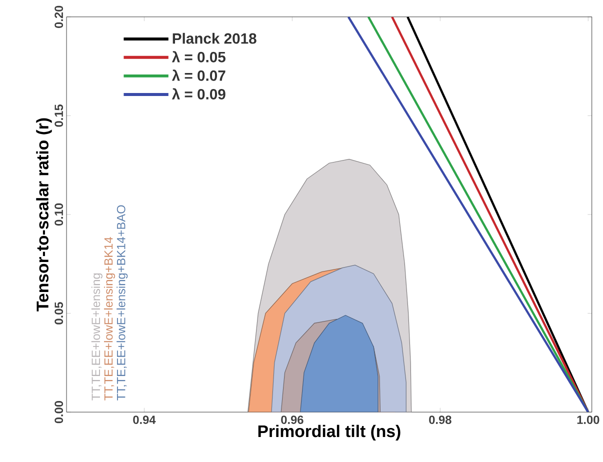 This screenshot has height=462, width=603. What do you see at coordinates (214, 38) in the screenshot?
I see `legend-label: Planck 2018` at bounding box center [214, 38].